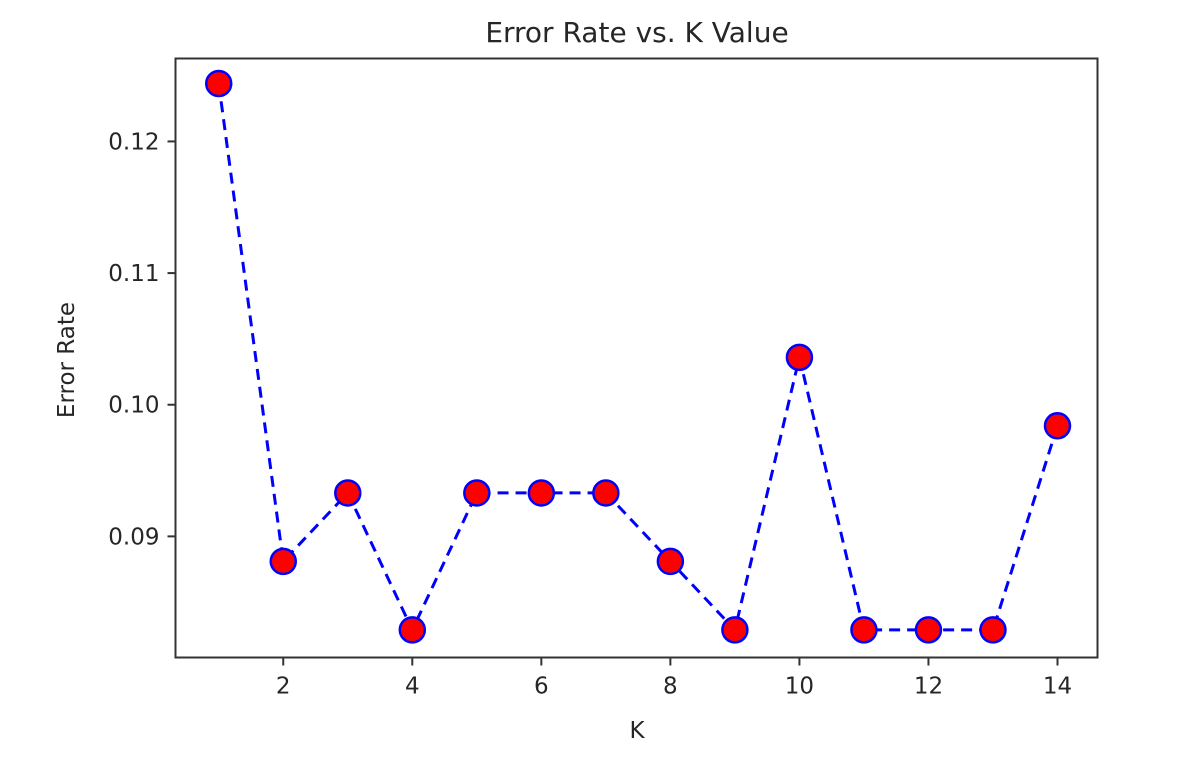 This screenshot has height=768, width=1200. Describe the element at coordinates (67, 360) in the screenshot. I see `y-axis-label: Error Rate` at that location.